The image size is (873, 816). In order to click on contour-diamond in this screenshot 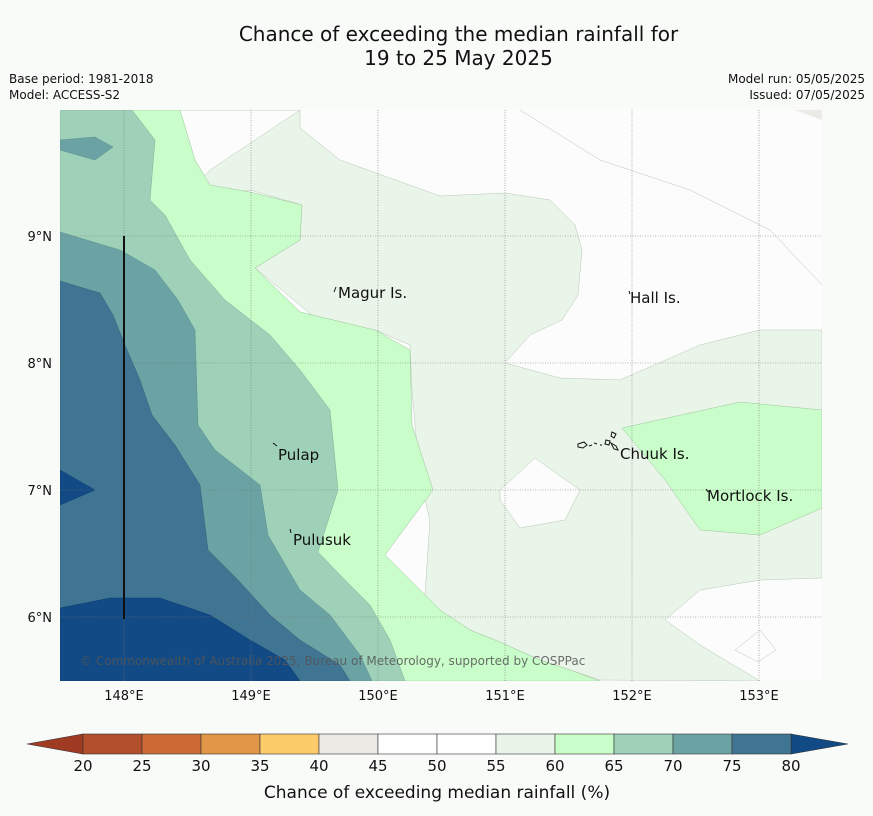, I will do `click(755, 646)`.